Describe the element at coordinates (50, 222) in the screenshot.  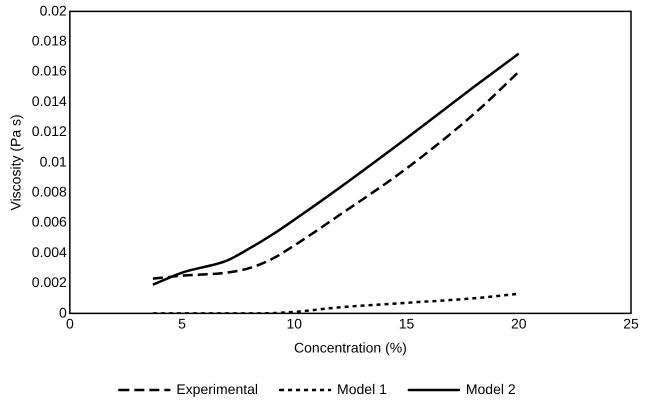
I see `y-tick-label: 0.006` at that location.